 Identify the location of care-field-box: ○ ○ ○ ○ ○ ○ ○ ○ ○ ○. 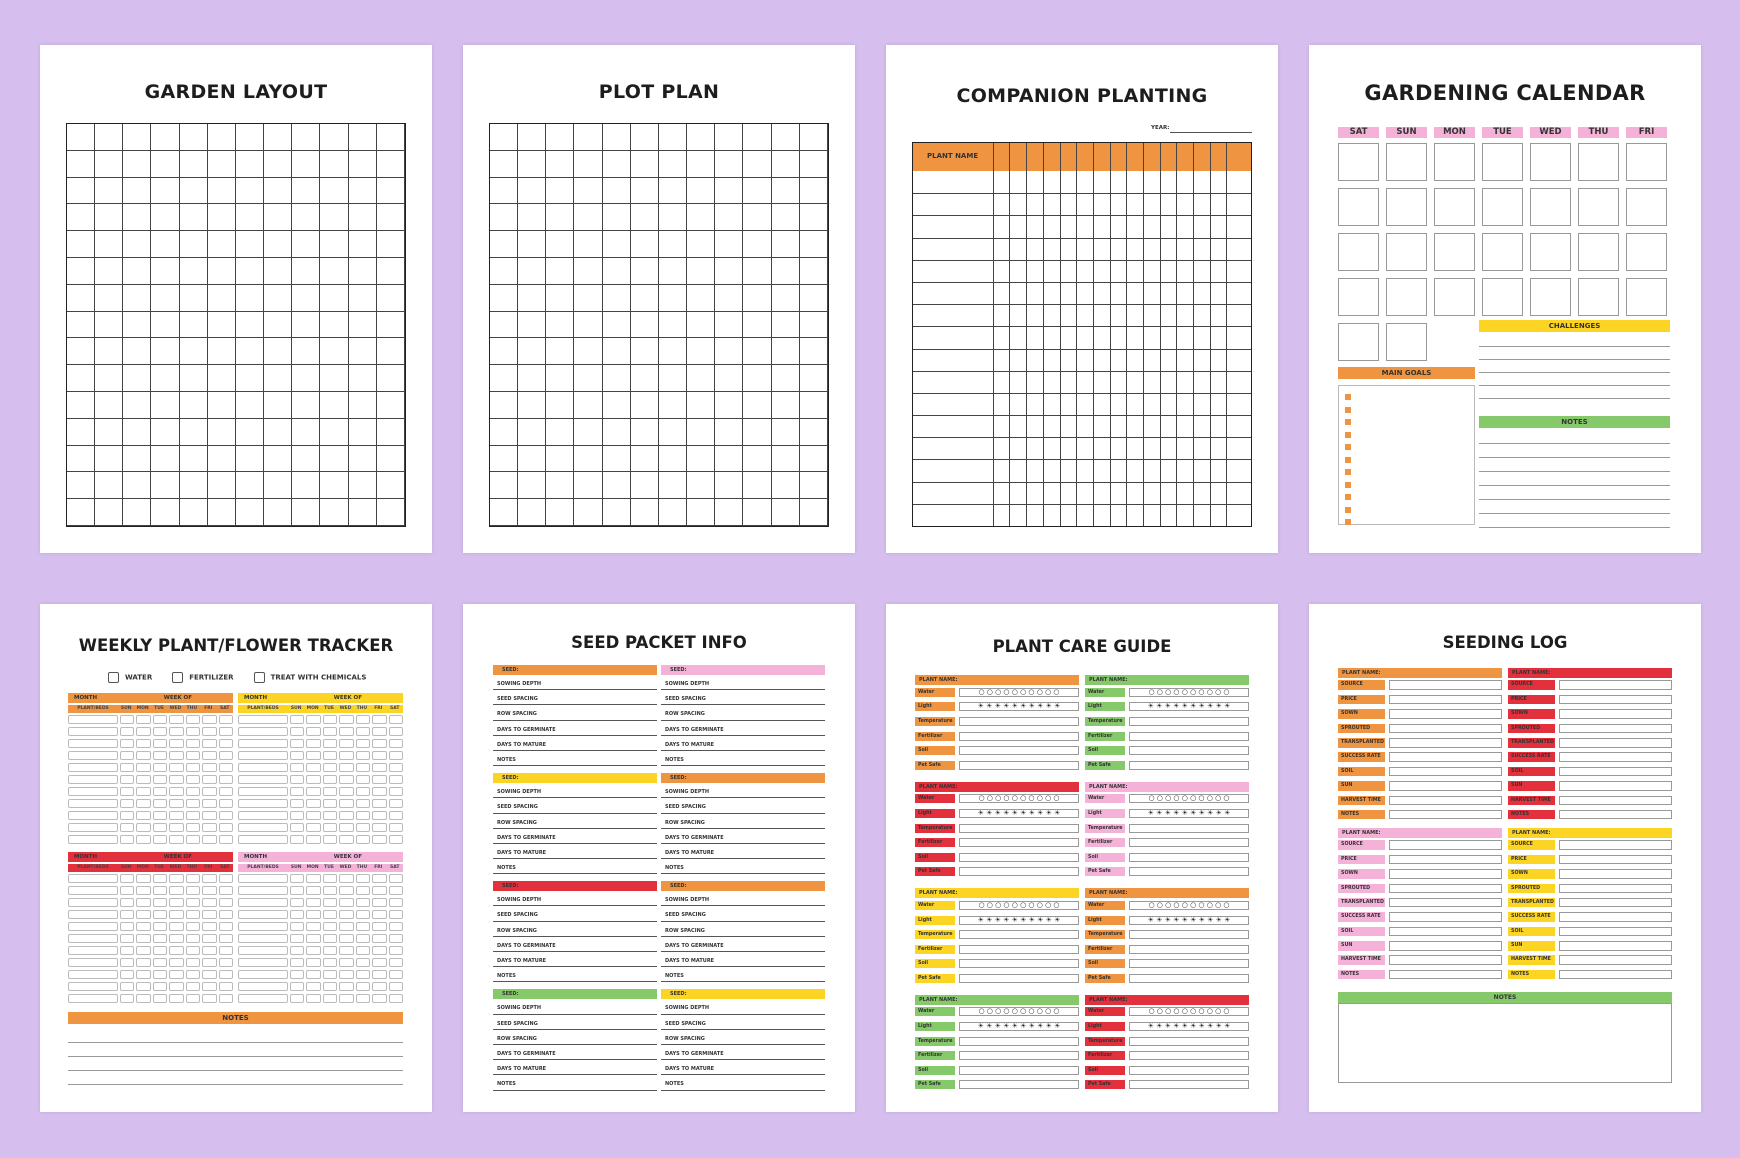
(1189, 692).